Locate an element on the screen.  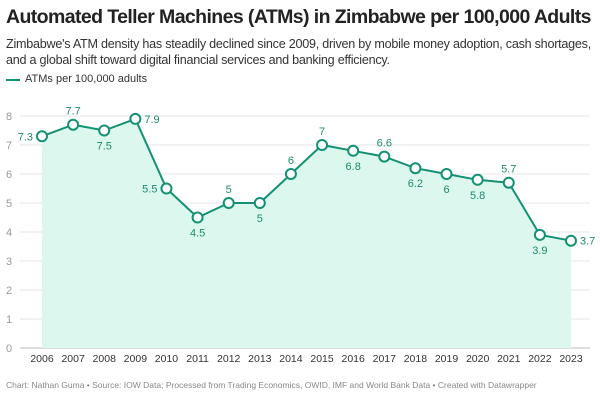
x-tick-label: 2021 is located at coordinates (509, 359).